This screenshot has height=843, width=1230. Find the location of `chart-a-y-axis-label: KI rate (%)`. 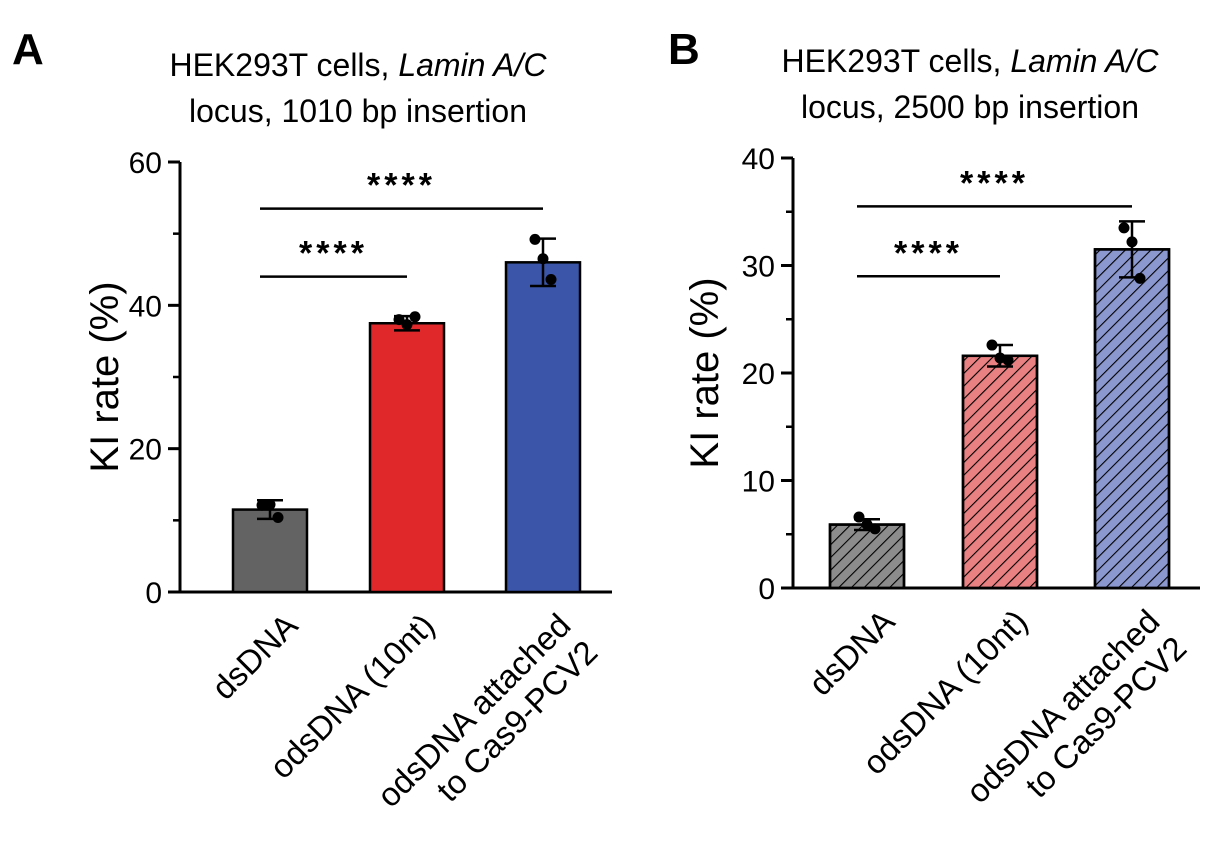

chart-a-y-axis-label: KI rate (%) is located at coordinates (105, 376).